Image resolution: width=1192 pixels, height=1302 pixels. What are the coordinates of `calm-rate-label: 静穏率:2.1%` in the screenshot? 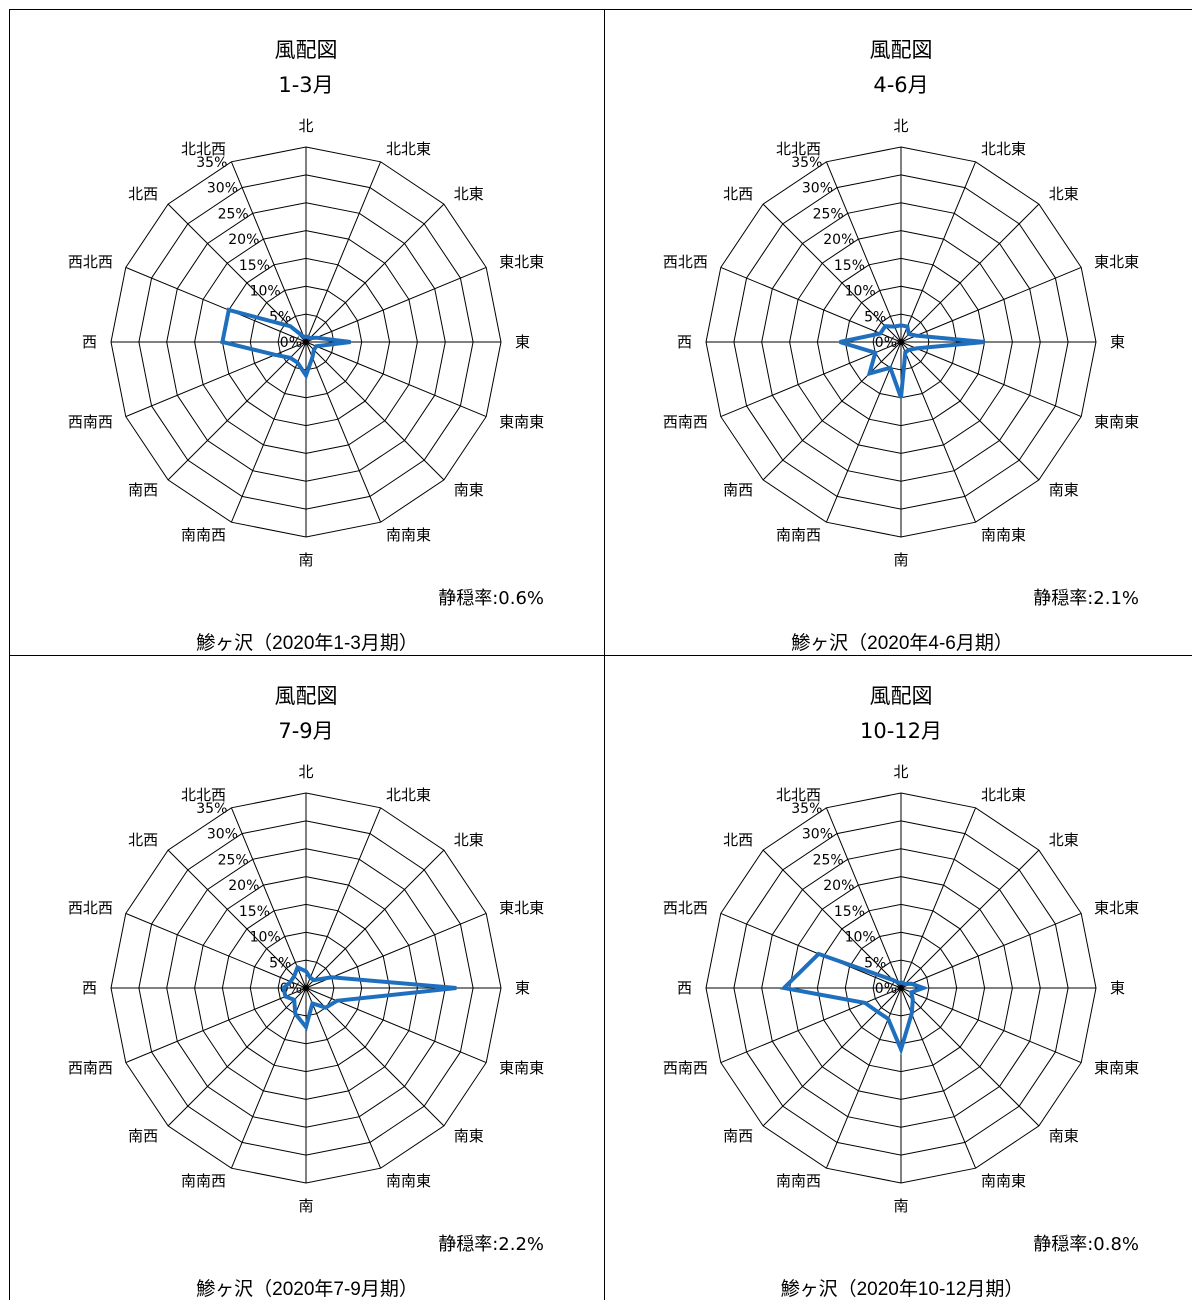 It's located at (1086, 598).